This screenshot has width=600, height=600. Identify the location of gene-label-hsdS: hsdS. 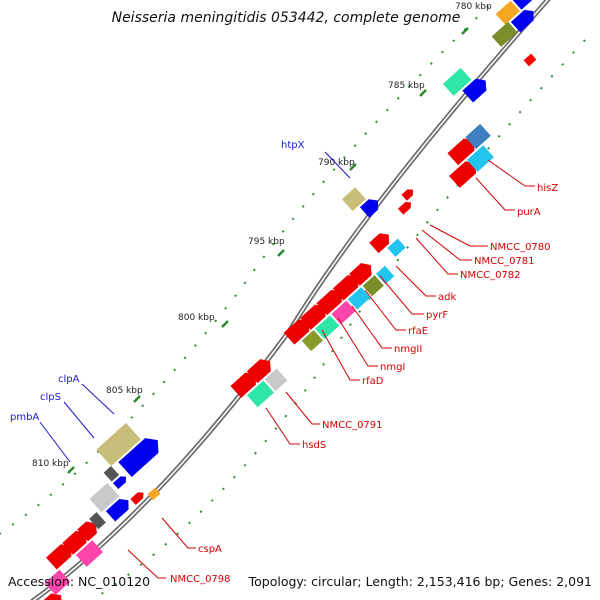
(314, 445).